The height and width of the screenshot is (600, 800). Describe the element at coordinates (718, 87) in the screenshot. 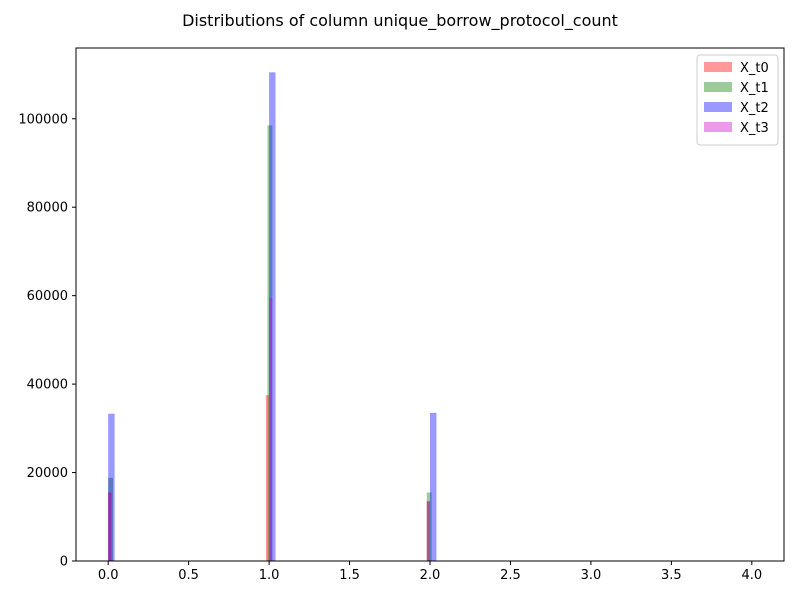

I see `legend-swatch-x-t1` at that location.